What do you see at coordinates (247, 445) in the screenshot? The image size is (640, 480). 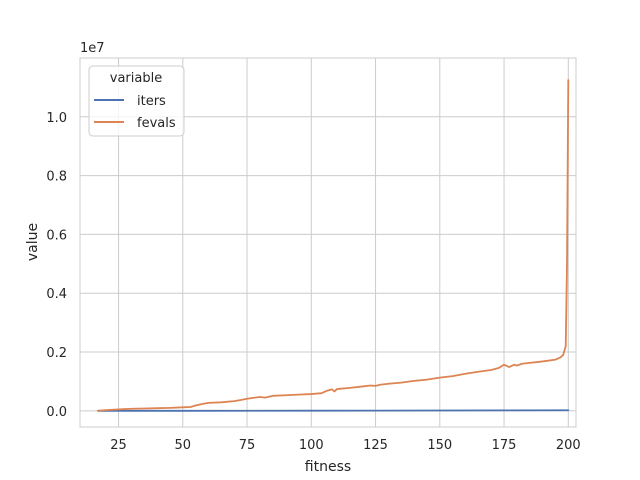 I see `x-tick-label: 75` at bounding box center [247, 445].